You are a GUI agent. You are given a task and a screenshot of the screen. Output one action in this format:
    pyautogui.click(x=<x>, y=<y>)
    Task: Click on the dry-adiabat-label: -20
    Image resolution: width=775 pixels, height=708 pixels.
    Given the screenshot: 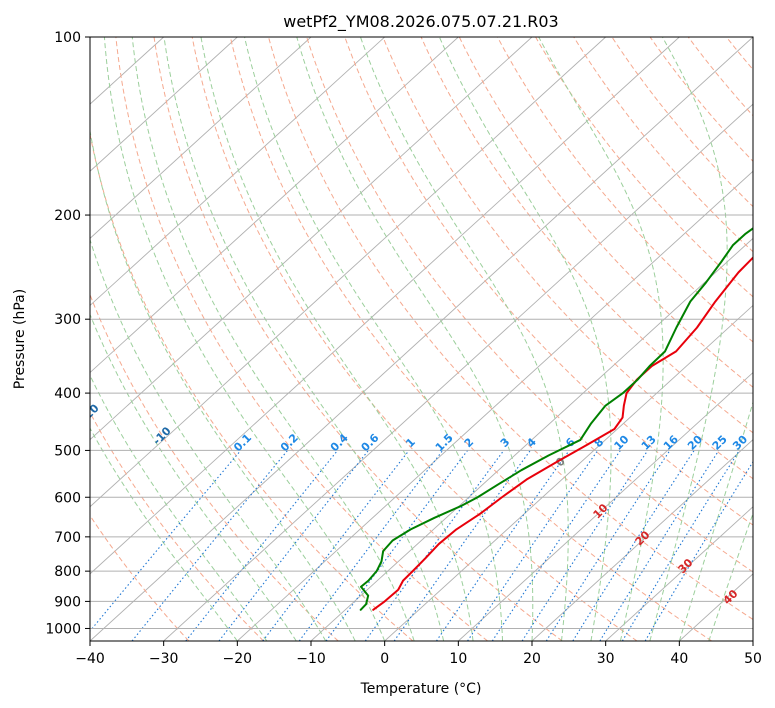 What is the action you would take?
    pyautogui.click(x=89, y=412)
    